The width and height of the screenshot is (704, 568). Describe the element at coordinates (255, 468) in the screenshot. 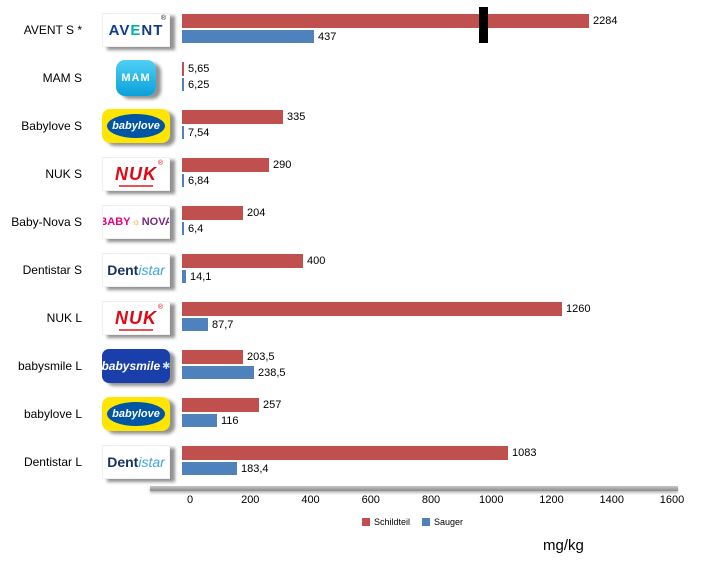

I see `sauger-value-label: 183,4` at that location.